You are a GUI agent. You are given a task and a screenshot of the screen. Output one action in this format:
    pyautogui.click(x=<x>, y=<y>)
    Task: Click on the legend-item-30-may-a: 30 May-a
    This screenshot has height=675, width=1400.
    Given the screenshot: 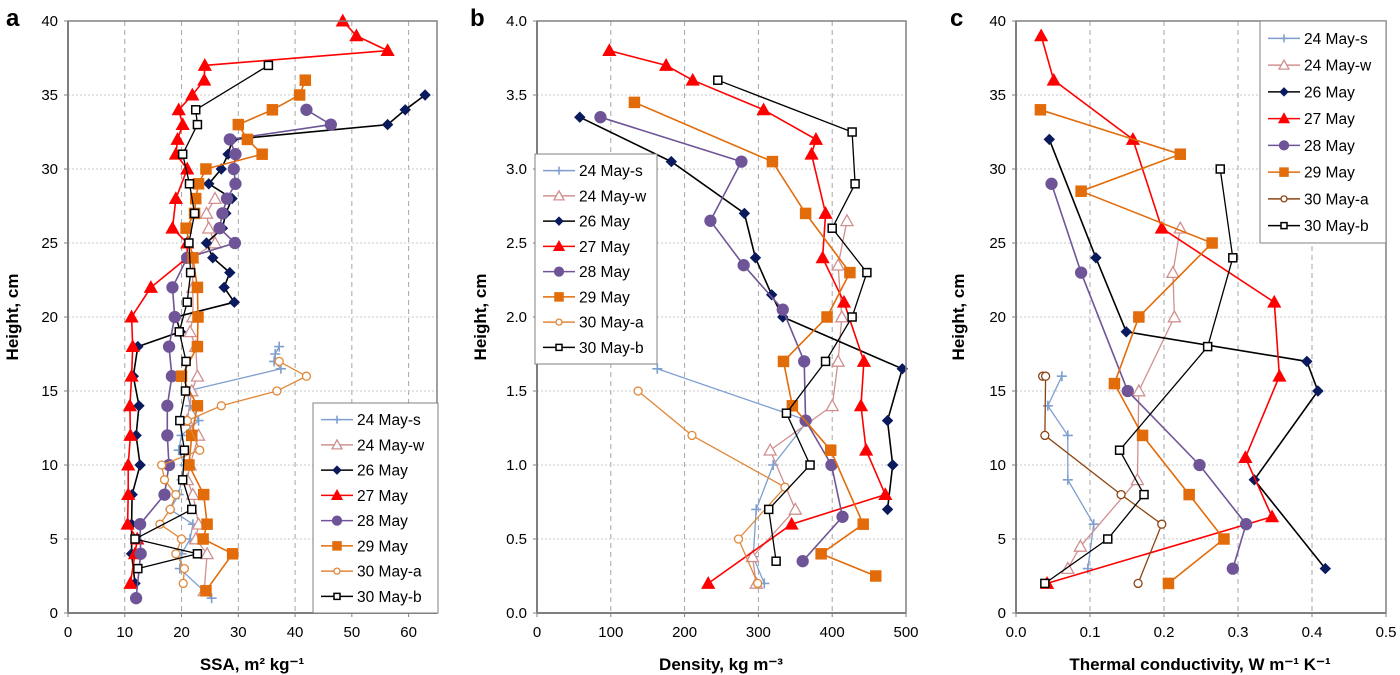 What is the action you would take?
    pyautogui.click(x=1318, y=199)
    